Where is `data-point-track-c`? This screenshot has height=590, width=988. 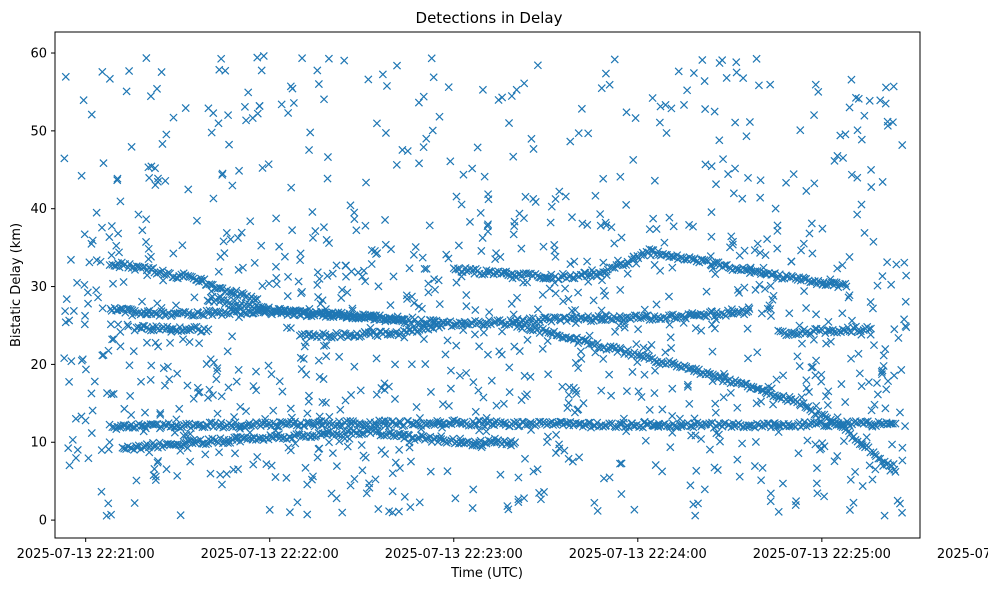 data-point-track-c is located at coordinates (212, 284).